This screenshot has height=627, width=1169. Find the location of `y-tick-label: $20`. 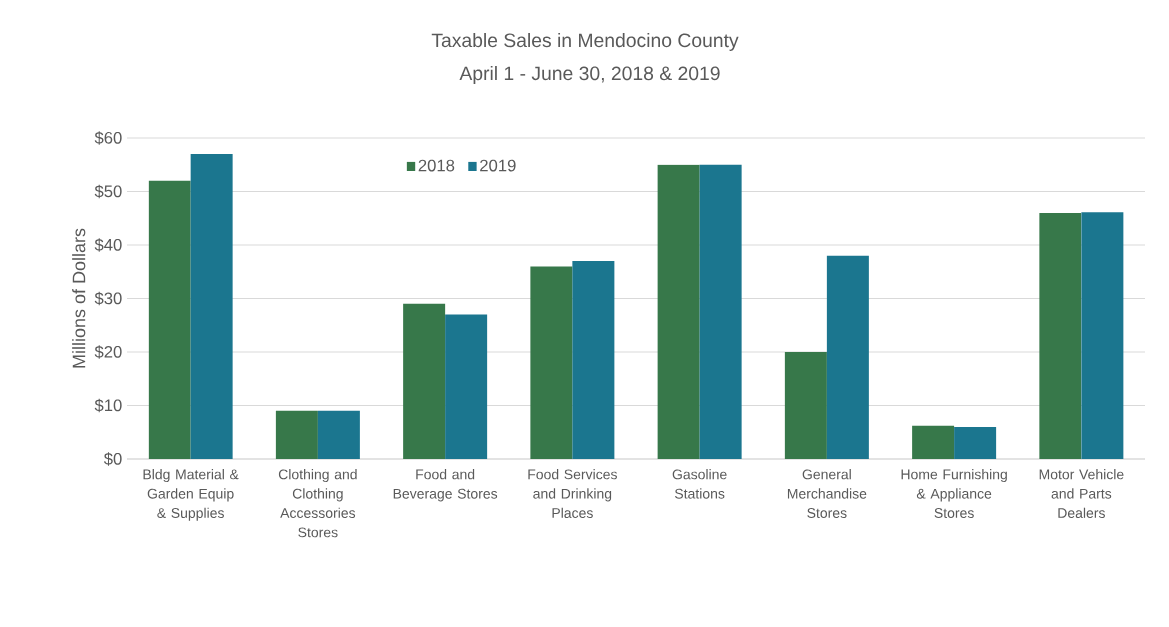

y-tick-label: $20 is located at coordinates (108, 352).